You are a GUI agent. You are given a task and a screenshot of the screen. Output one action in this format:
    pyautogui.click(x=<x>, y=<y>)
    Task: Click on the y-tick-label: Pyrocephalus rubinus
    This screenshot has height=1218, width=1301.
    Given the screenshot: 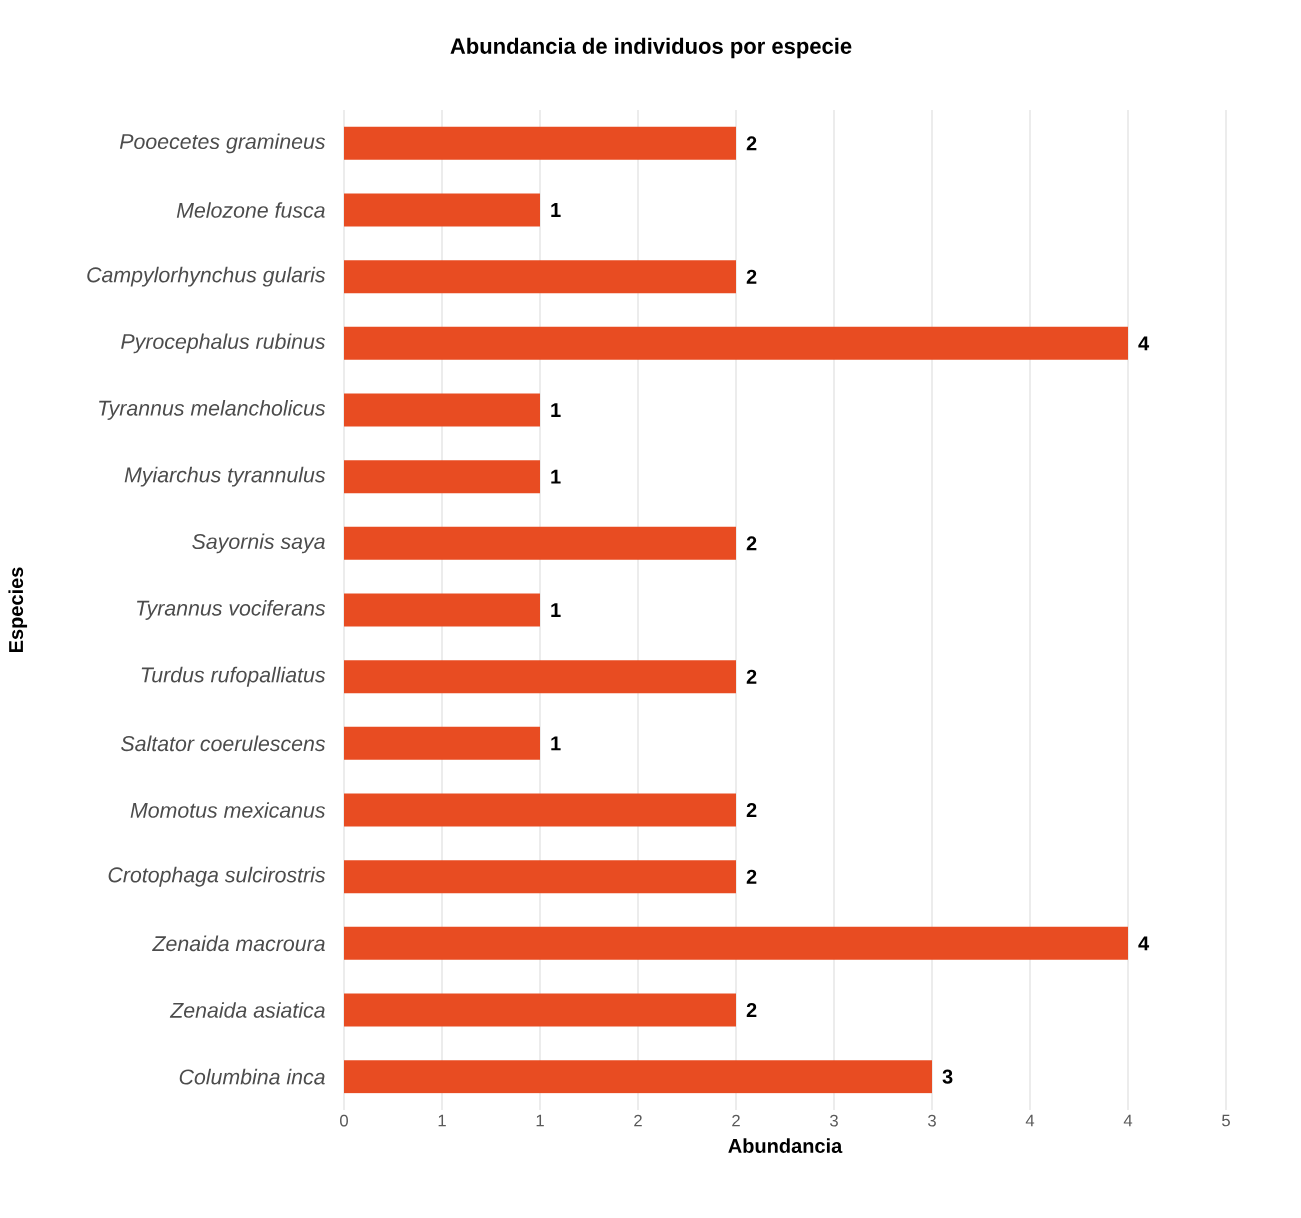 What is the action you would take?
    pyautogui.click(x=223, y=343)
    